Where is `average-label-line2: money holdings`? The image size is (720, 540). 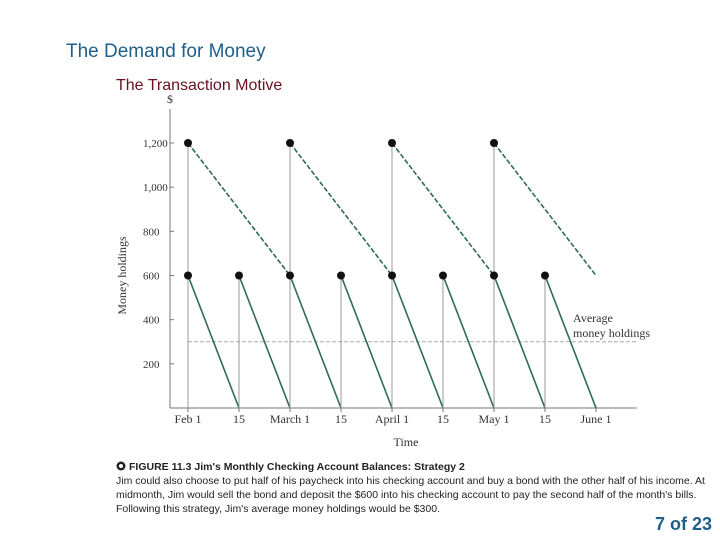 average-label-line2: money holdings is located at coordinates (611, 333).